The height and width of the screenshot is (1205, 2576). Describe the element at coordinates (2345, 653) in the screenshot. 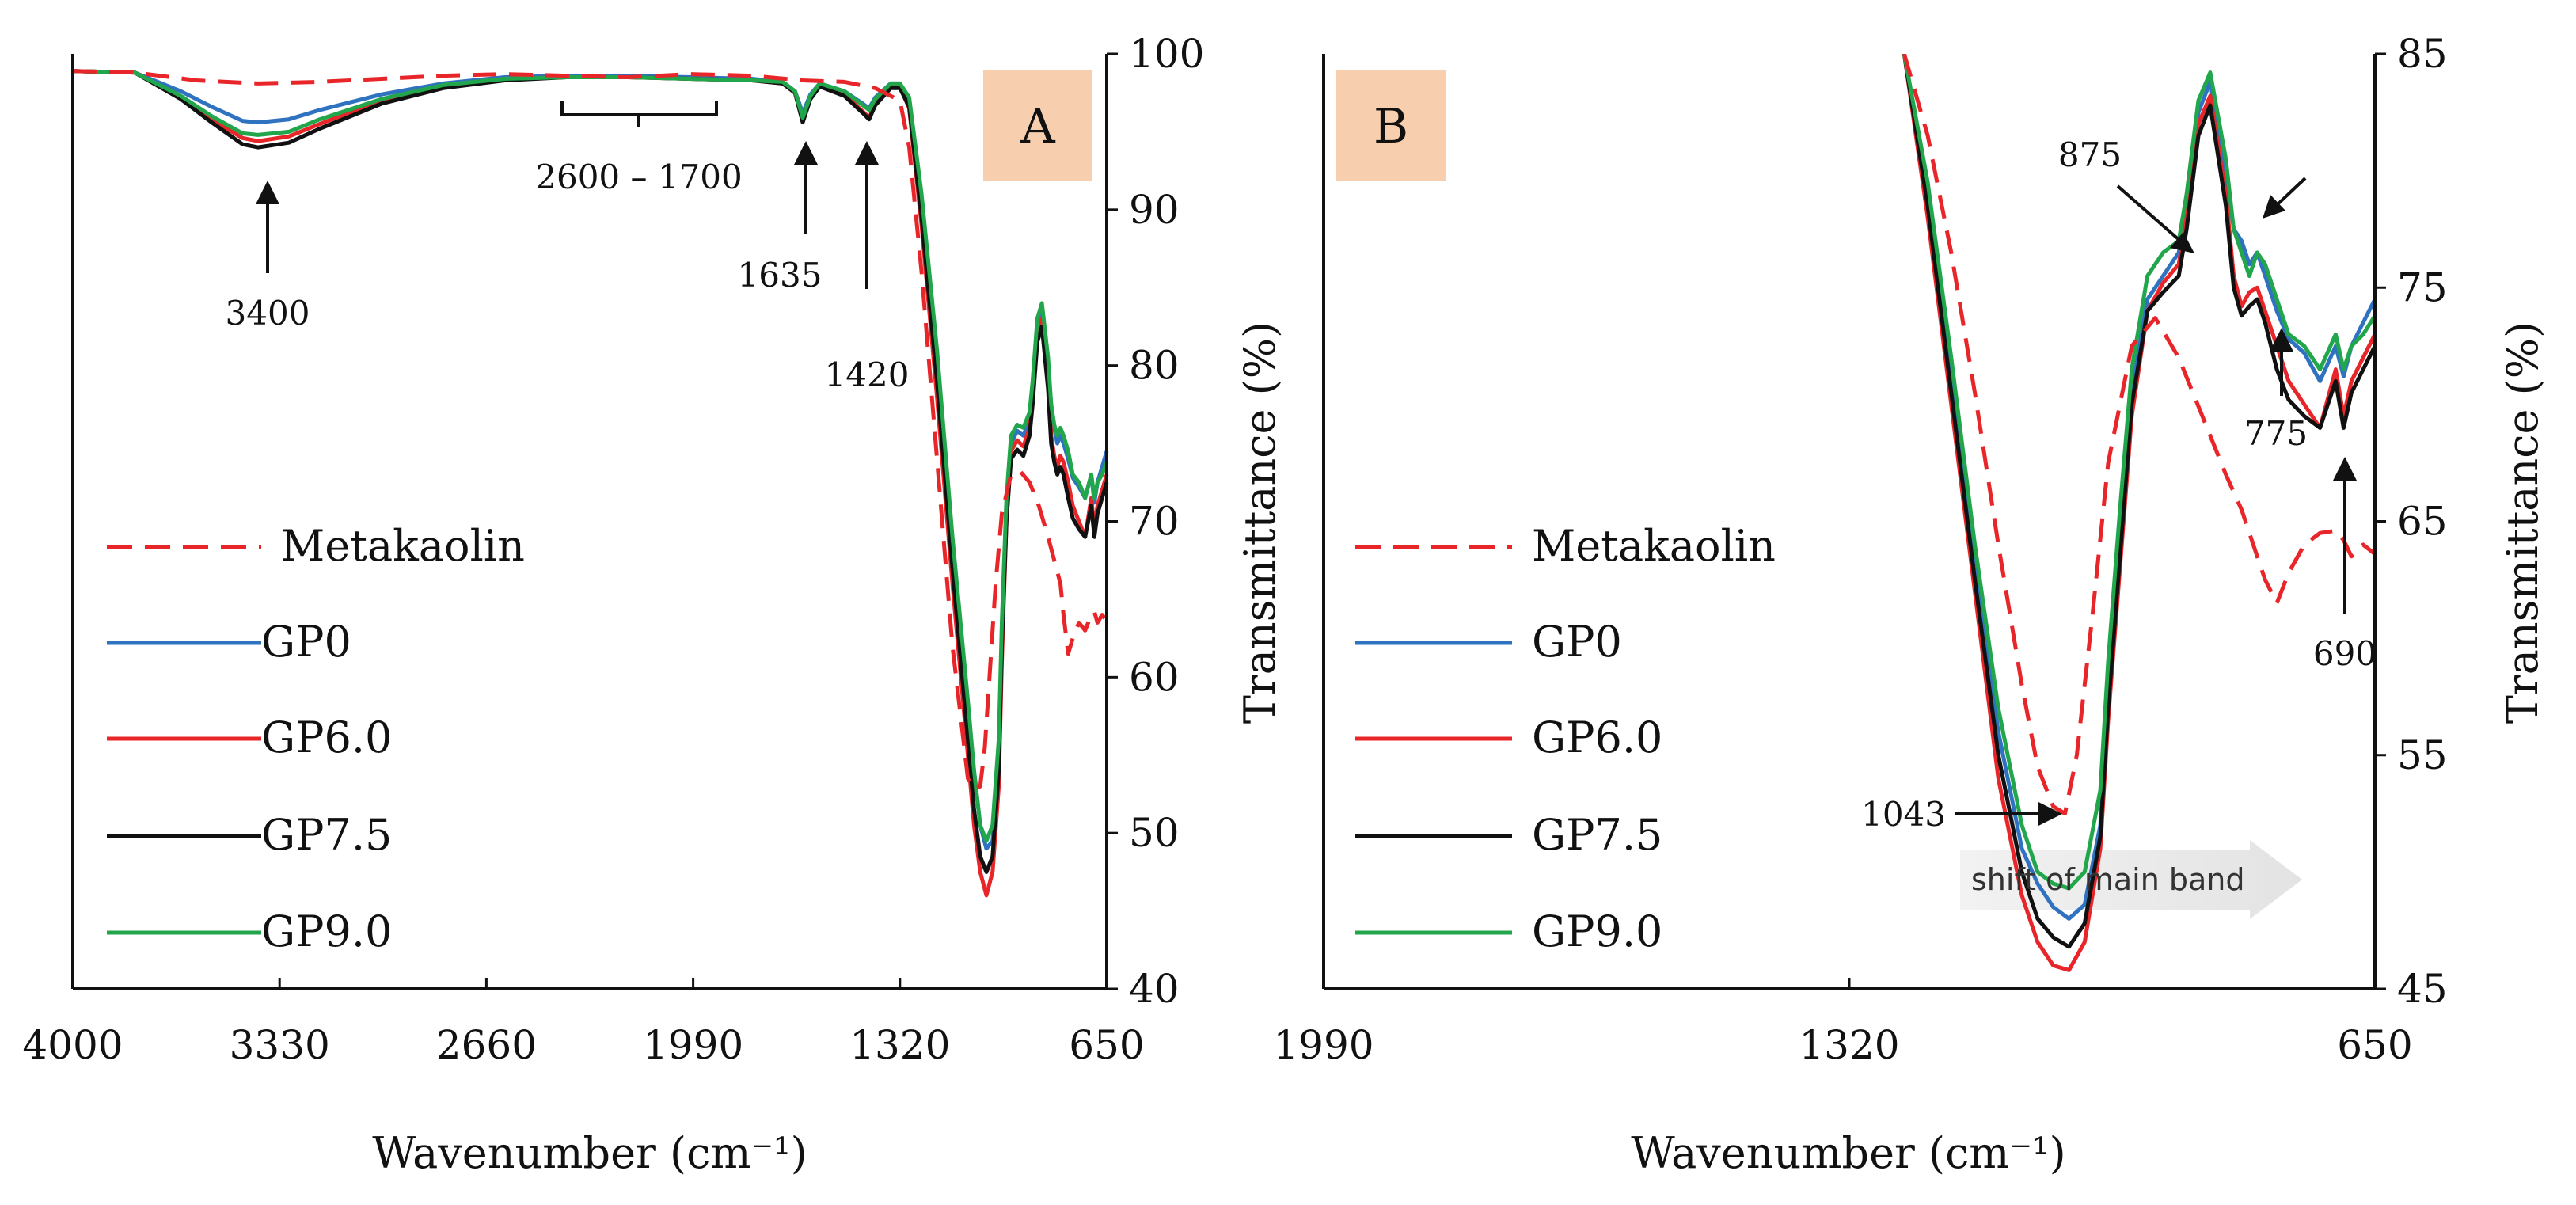

I see `annotation-690: 690` at that location.